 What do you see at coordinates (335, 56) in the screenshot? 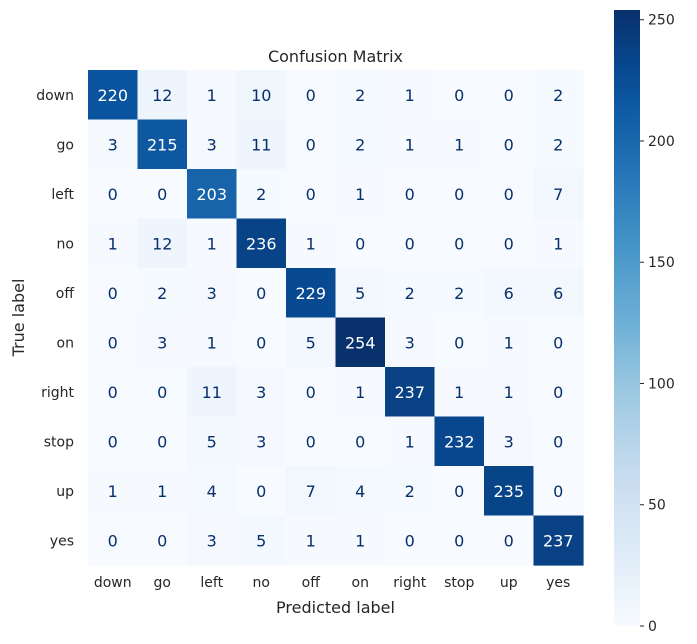
I see `chart-title: Confusion Matrix` at bounding box center [335, 56].